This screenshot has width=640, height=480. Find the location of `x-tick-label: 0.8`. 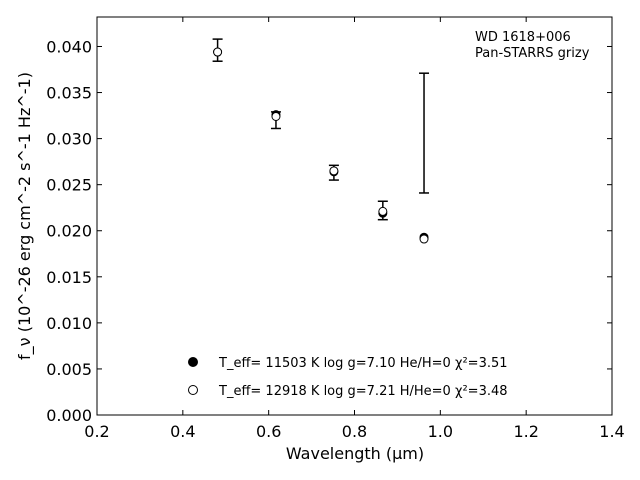

x-tick-label: 0.8 is located at coordinates (354, 431).